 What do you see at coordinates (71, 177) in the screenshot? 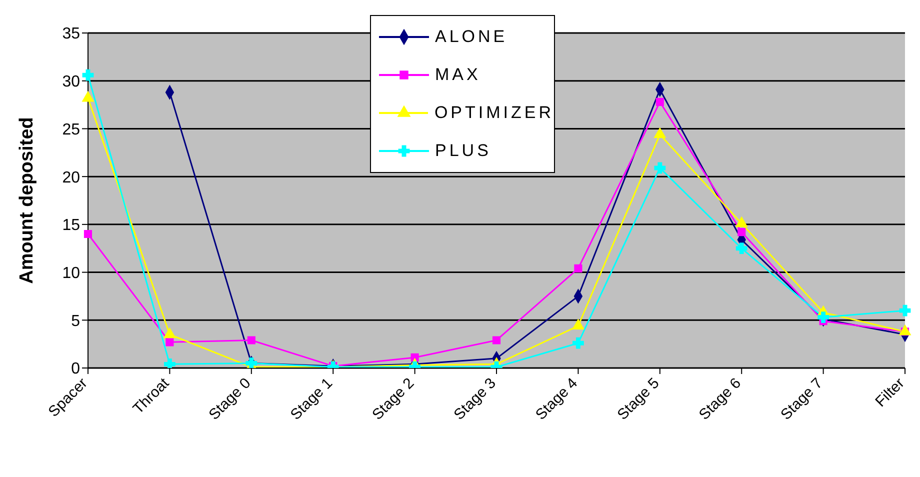
I see `y-tick-label: 20` at bounding box center [71, 177].